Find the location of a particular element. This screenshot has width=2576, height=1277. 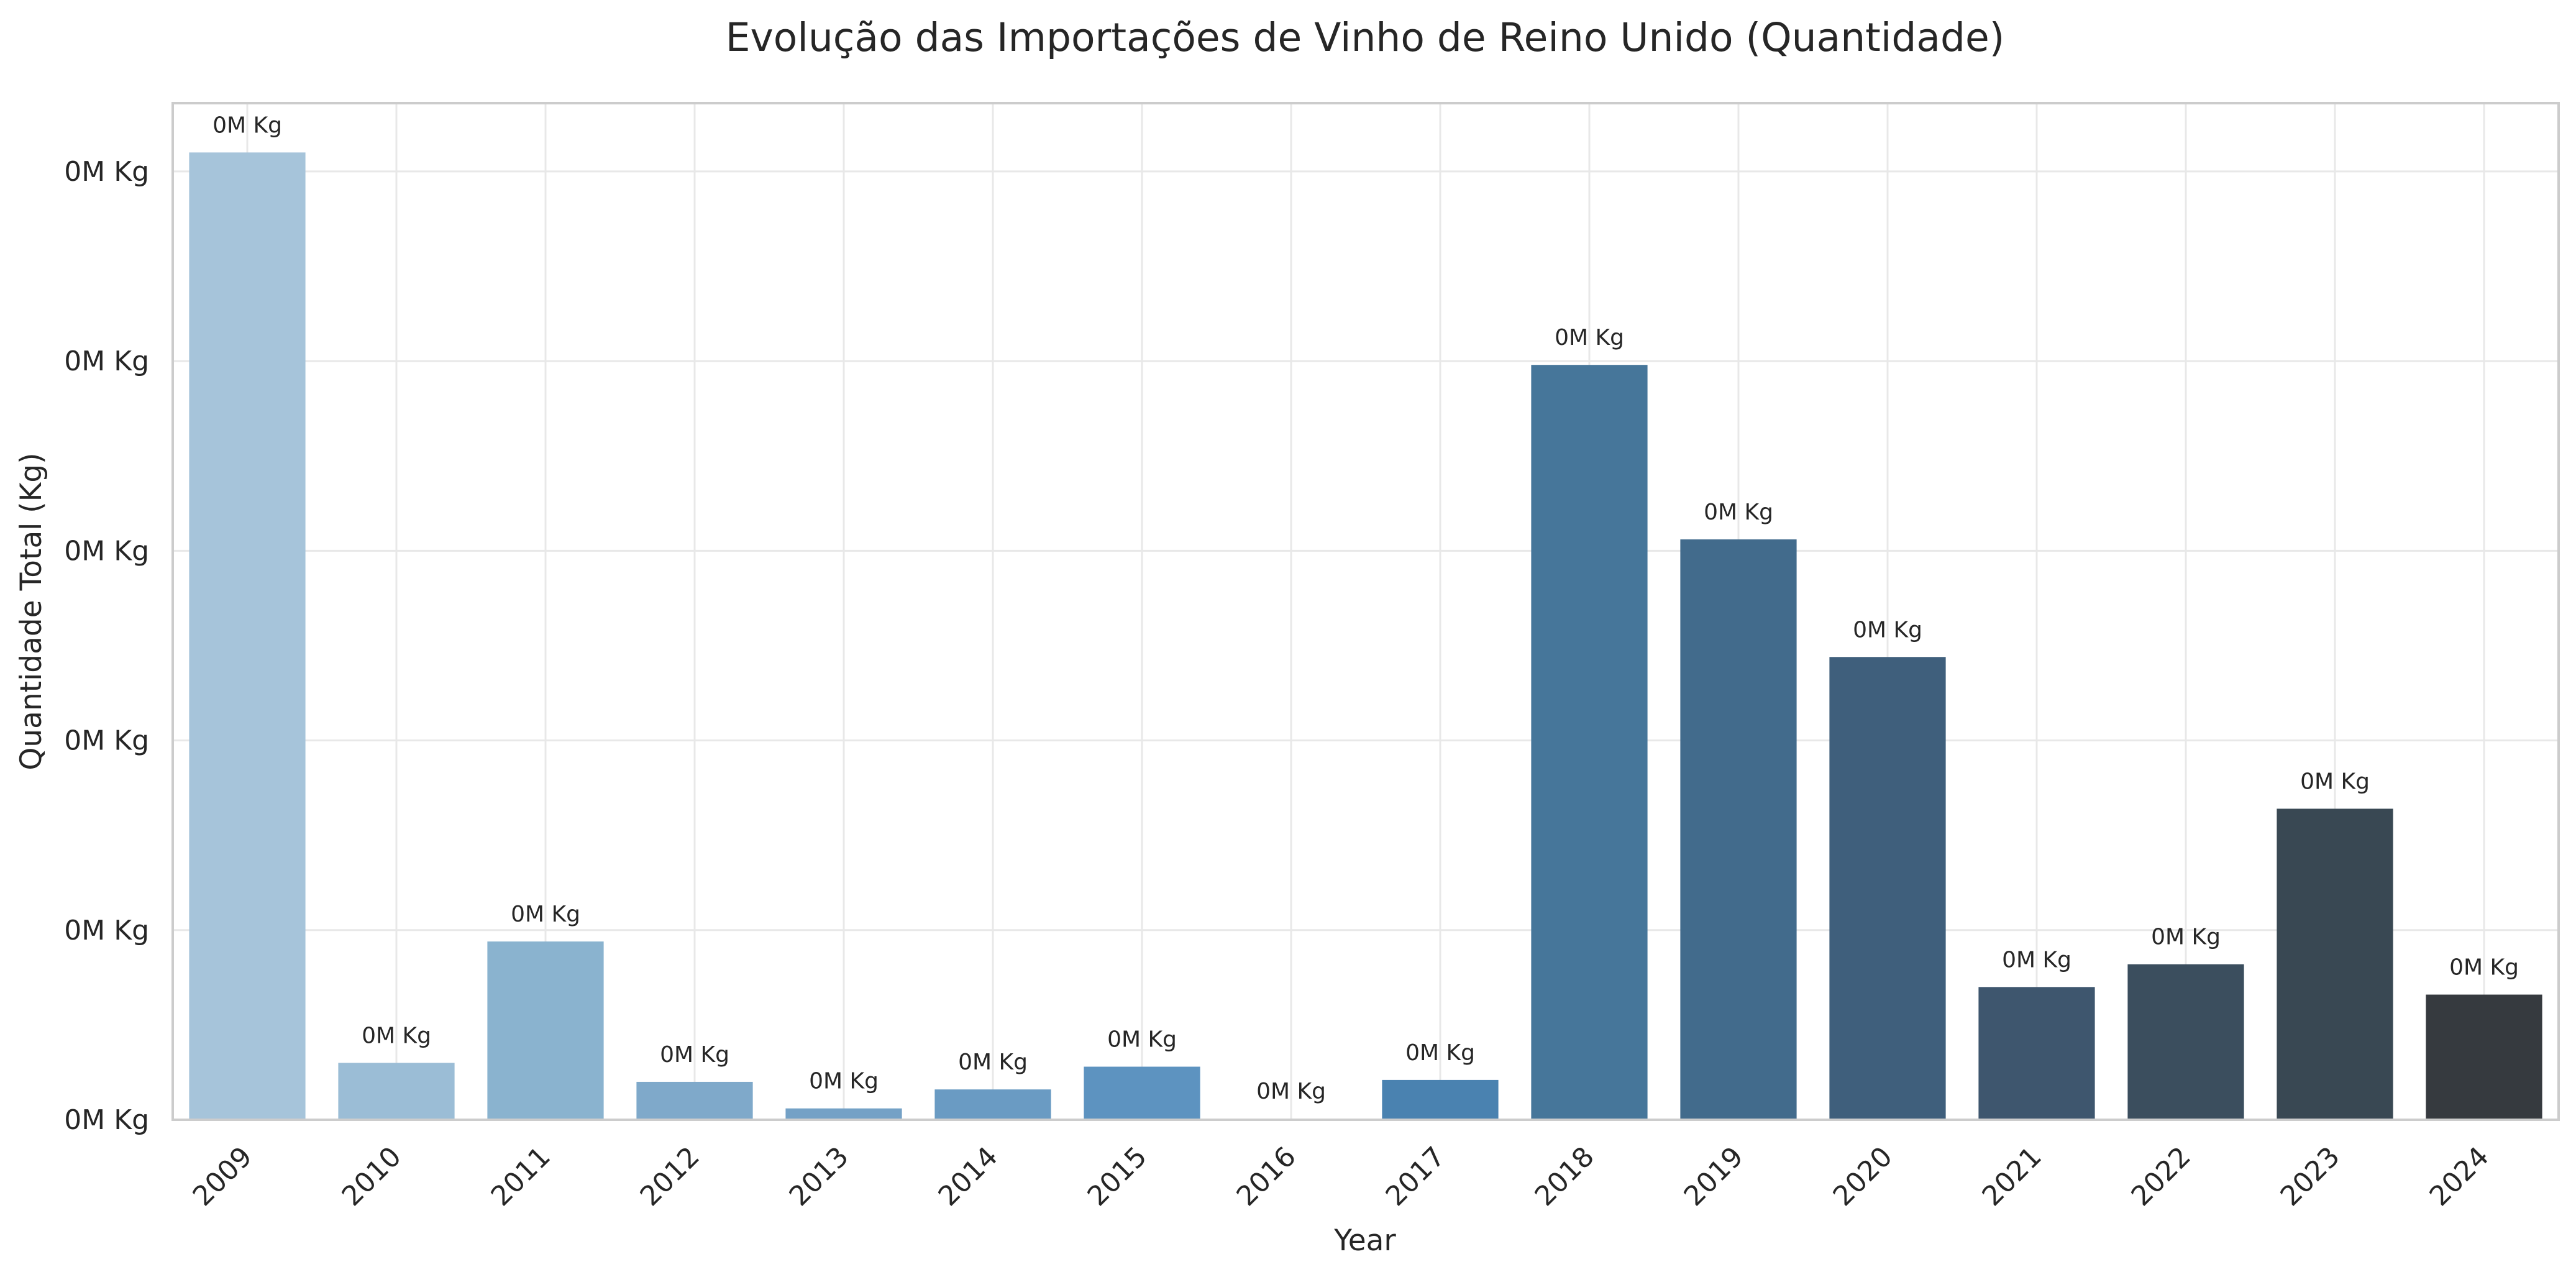

bar-2024 is located at coordinates (2484, 1057).